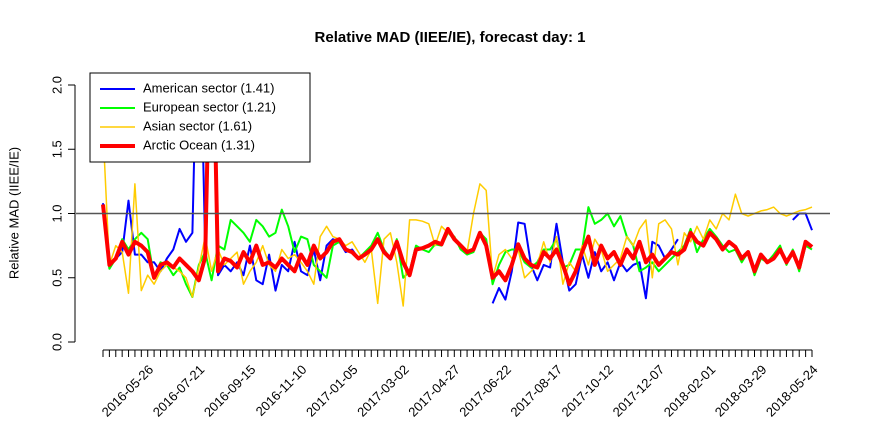 The height and width of the screenshot is (440, 880). Describe the element at coordinates (56, 342) in the screenshot. I see `y-tick-label: 0.0` at that location.